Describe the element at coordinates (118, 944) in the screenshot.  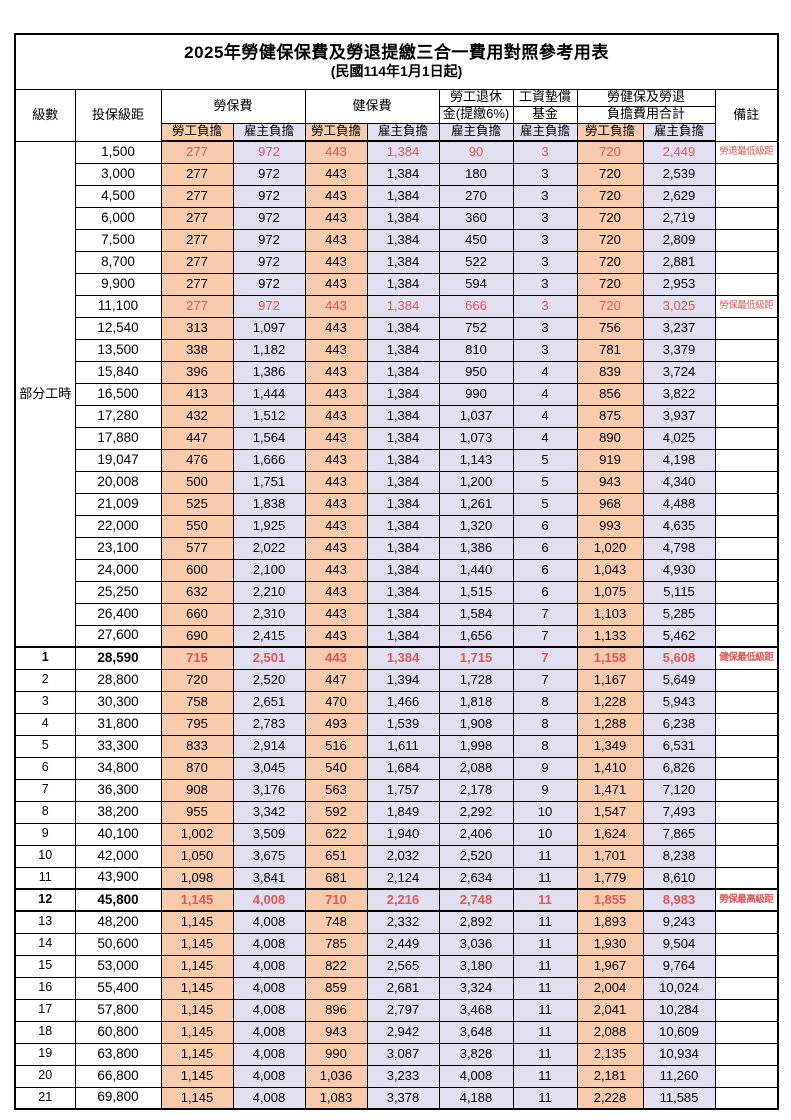
I see `salary-bracket-cell: 50,600` at that location.